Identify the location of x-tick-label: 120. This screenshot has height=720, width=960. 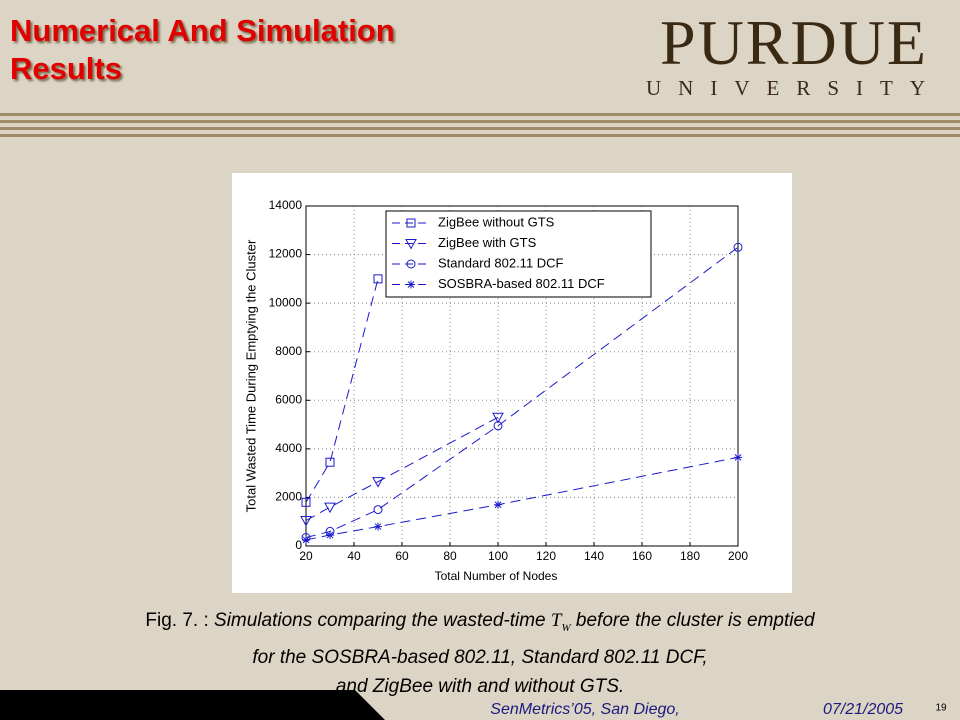
(546, 556).